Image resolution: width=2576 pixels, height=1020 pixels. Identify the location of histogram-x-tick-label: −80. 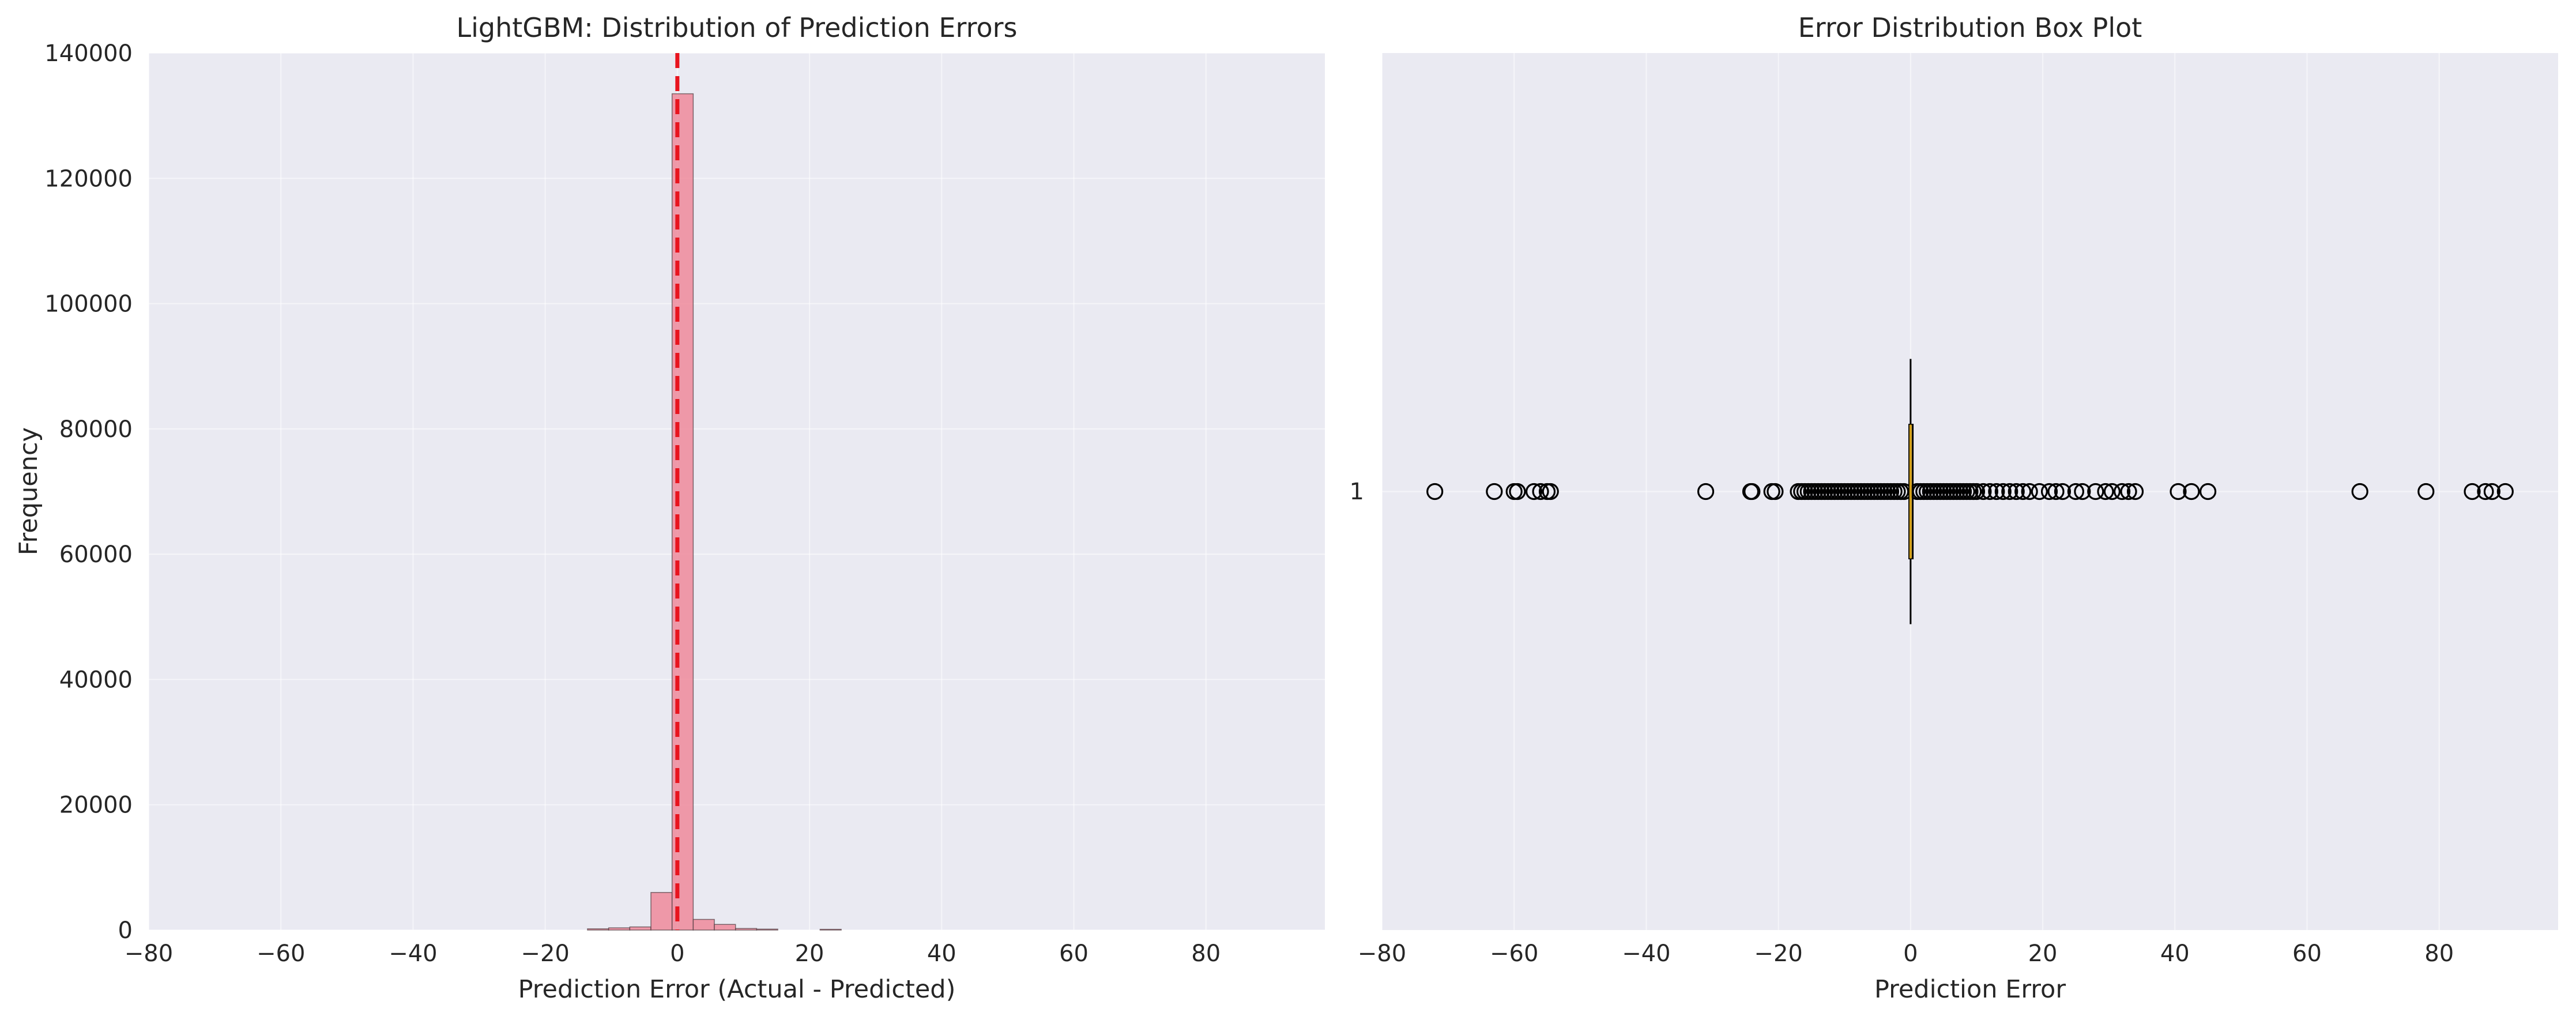
(149, 953).